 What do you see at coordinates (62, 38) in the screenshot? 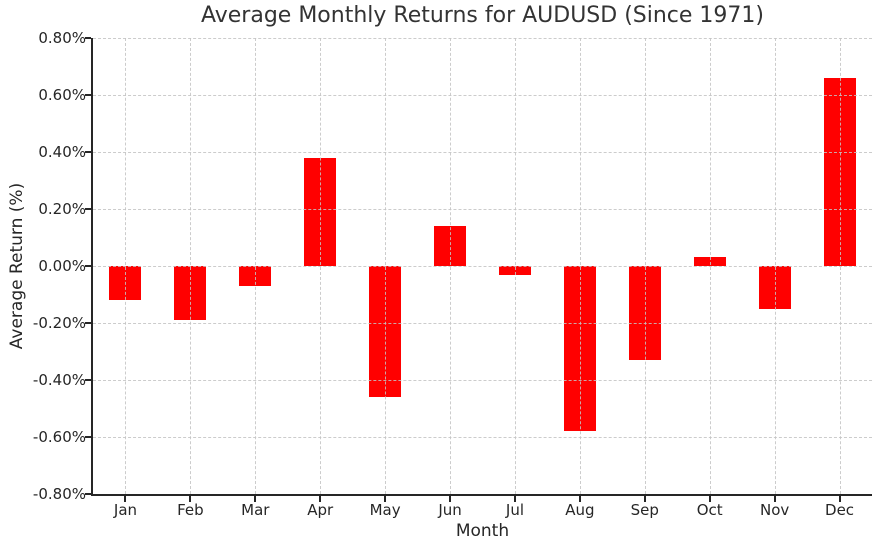
I see `y-tick-label: 0.80%` at bounding box center [62, 38].